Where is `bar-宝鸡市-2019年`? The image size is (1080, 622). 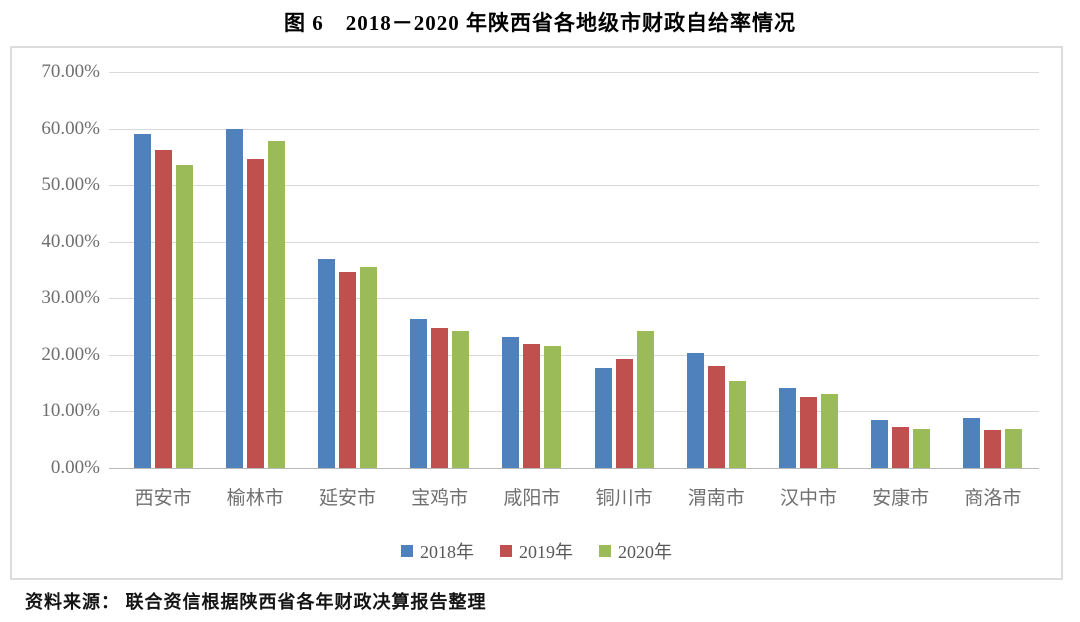
bar-宝鸡市-2019年 is located at coordinates (440, 398).